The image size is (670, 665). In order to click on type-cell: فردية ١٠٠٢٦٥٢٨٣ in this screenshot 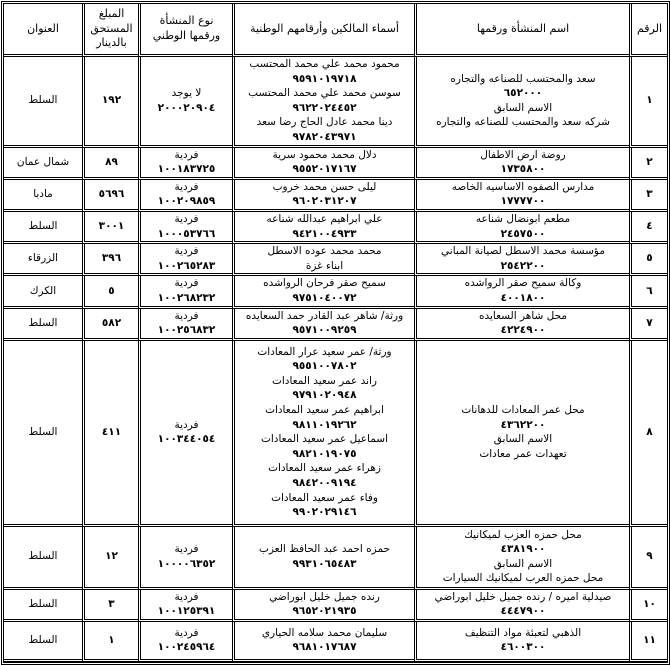, I will do `click(185, 260)`.